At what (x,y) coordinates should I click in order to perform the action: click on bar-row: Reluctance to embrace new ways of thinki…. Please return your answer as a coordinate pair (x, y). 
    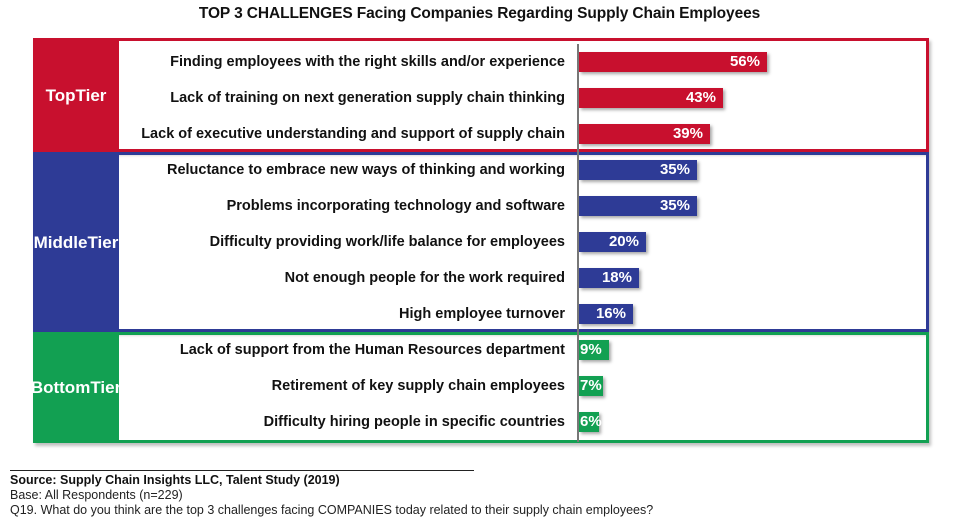
    Looking at the image, I should click on (479, 170).